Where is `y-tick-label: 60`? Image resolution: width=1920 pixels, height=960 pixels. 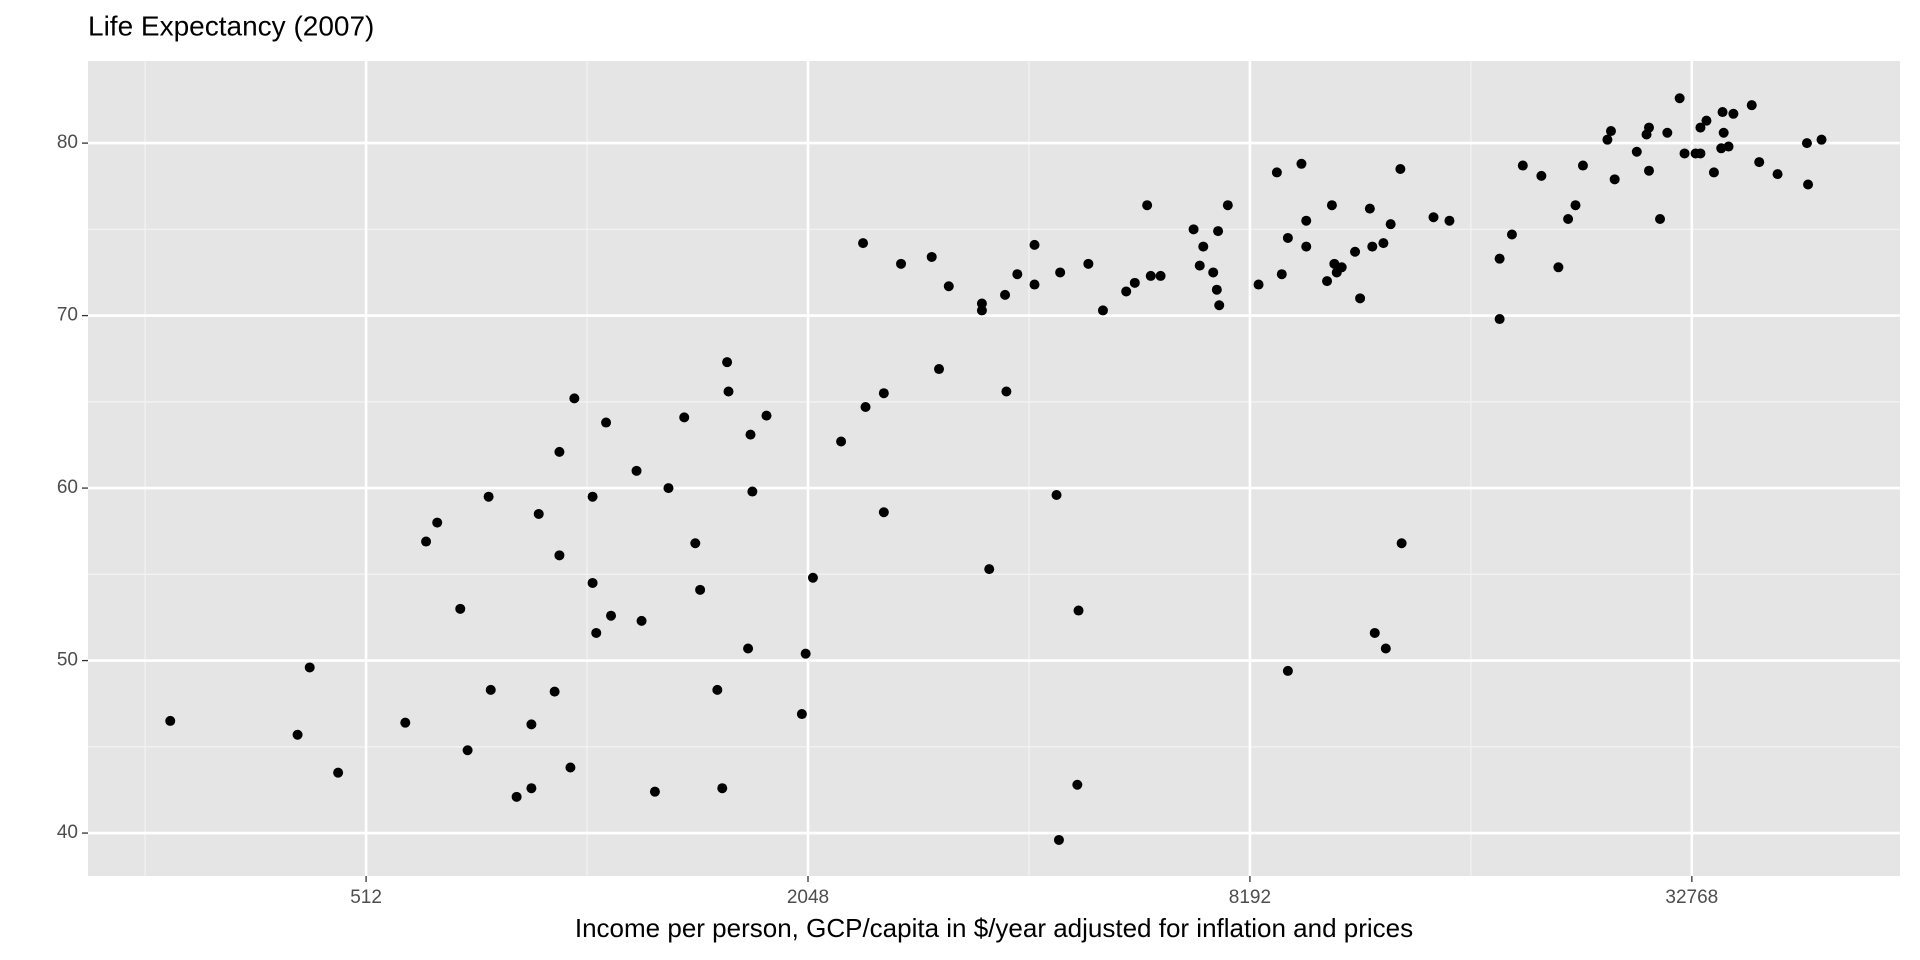
y-tick-label: 60 is located at coordinates (67, 487).